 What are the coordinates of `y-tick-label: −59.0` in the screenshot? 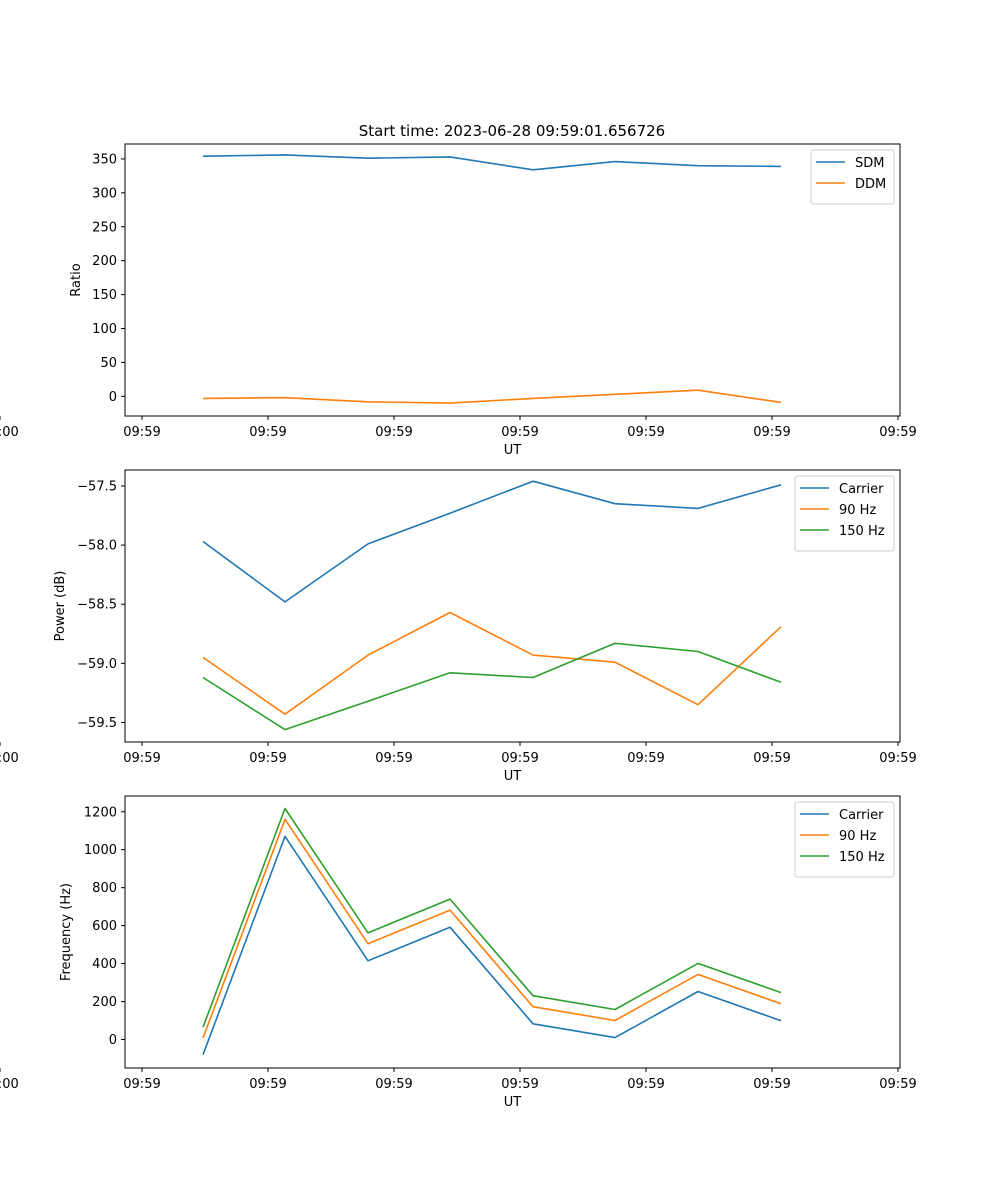 It's located at (97, 664).